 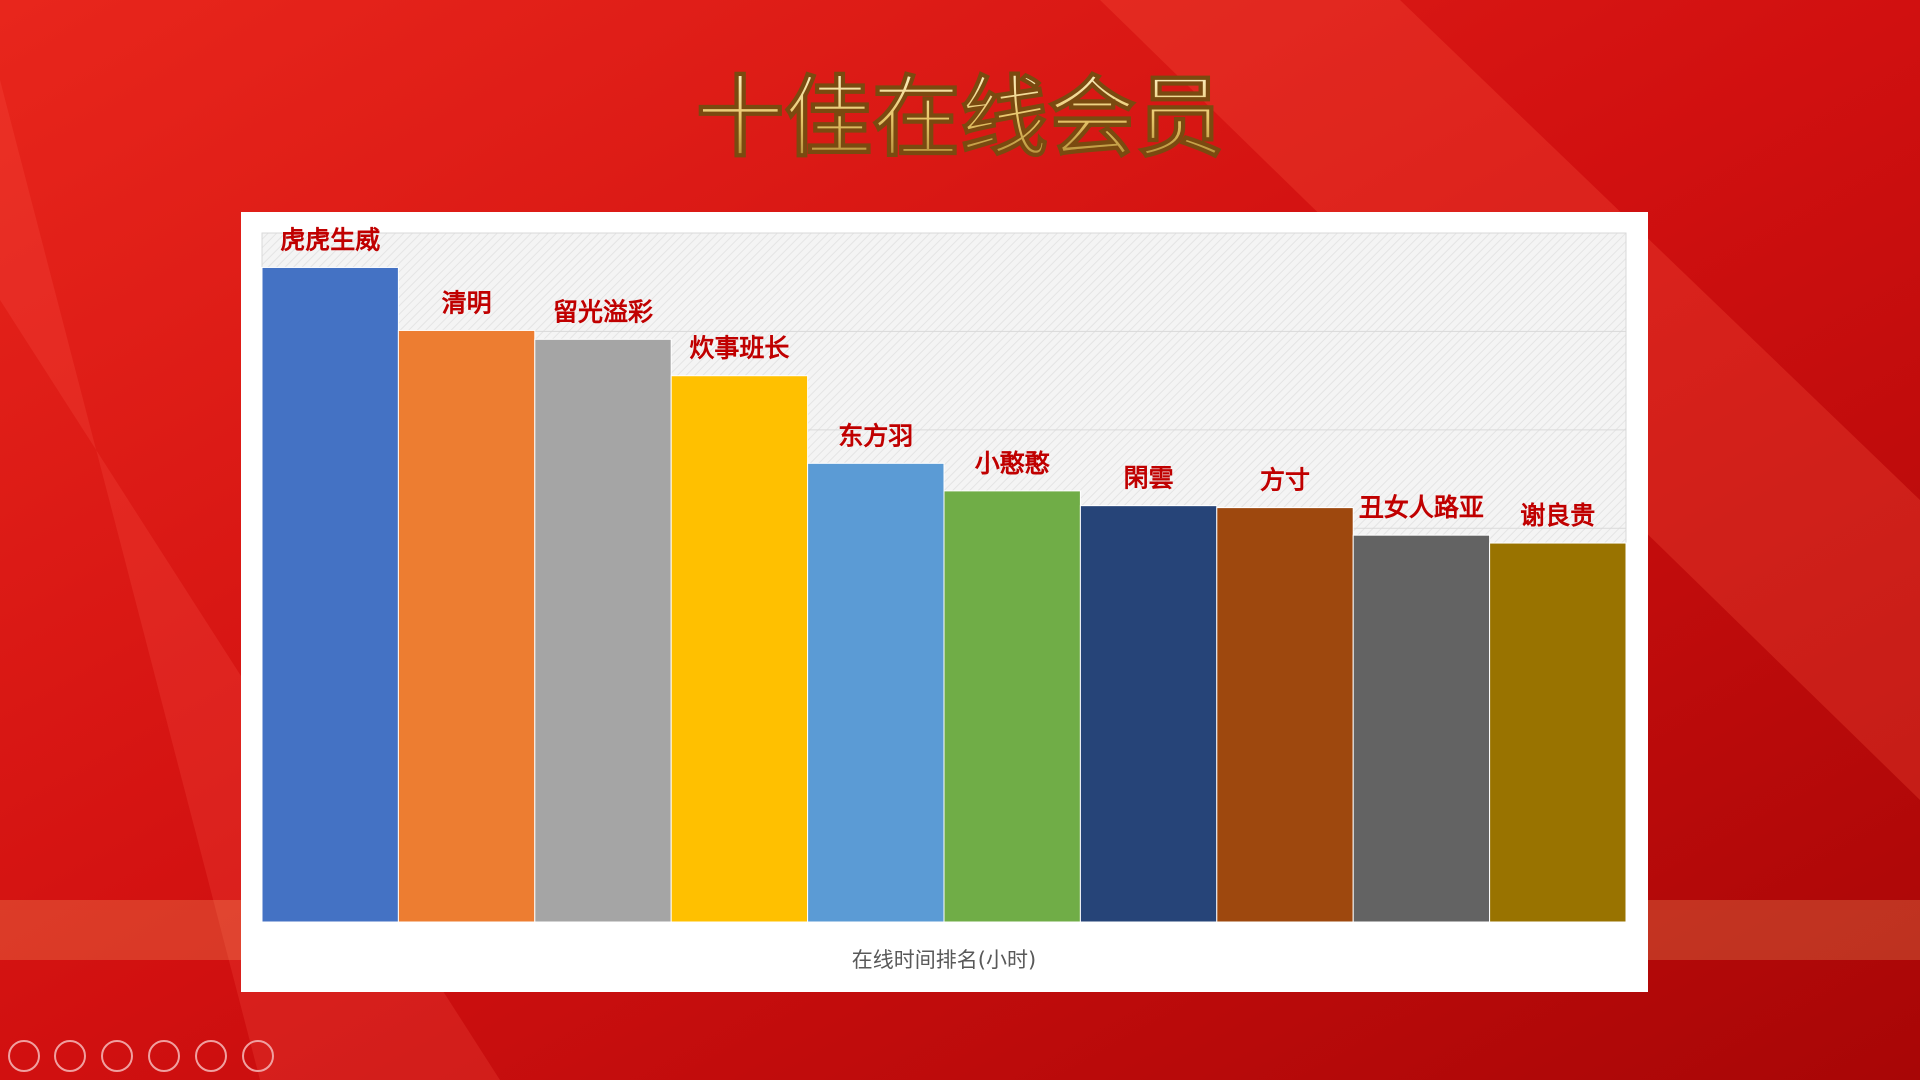 I want to click on next-button, so click(x=70, y=1056).